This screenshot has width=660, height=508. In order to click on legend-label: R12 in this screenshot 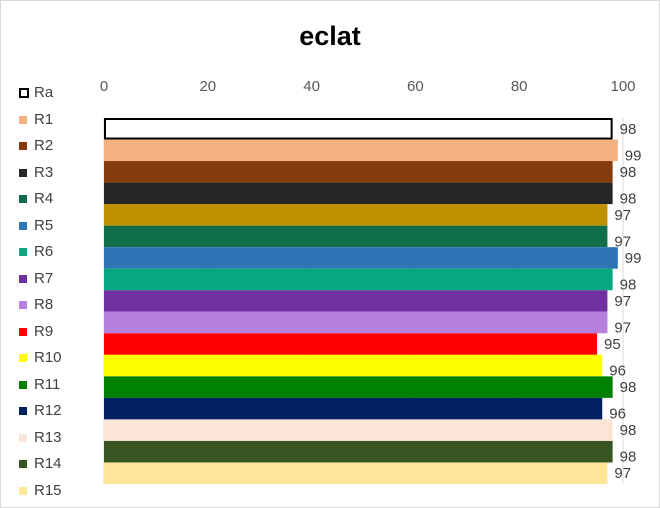, I will do `click(48, 410)`.